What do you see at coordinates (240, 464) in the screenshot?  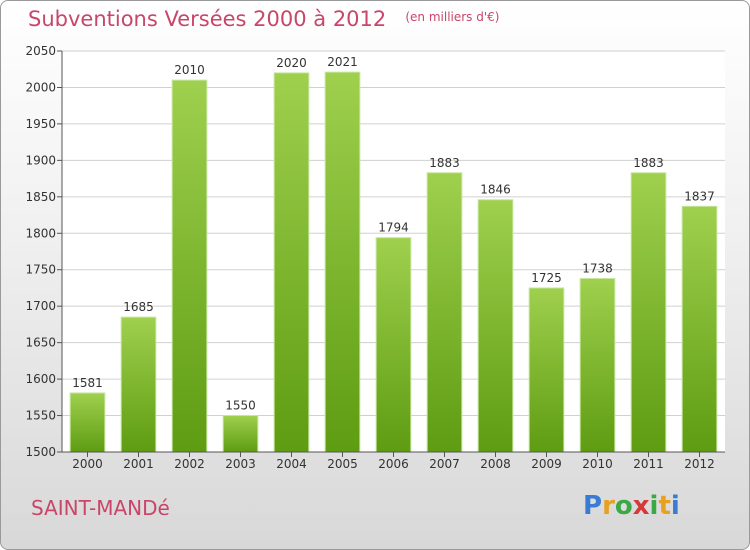 I see `x-tick-label-2003: 2003` at bounding box center [240, 464].